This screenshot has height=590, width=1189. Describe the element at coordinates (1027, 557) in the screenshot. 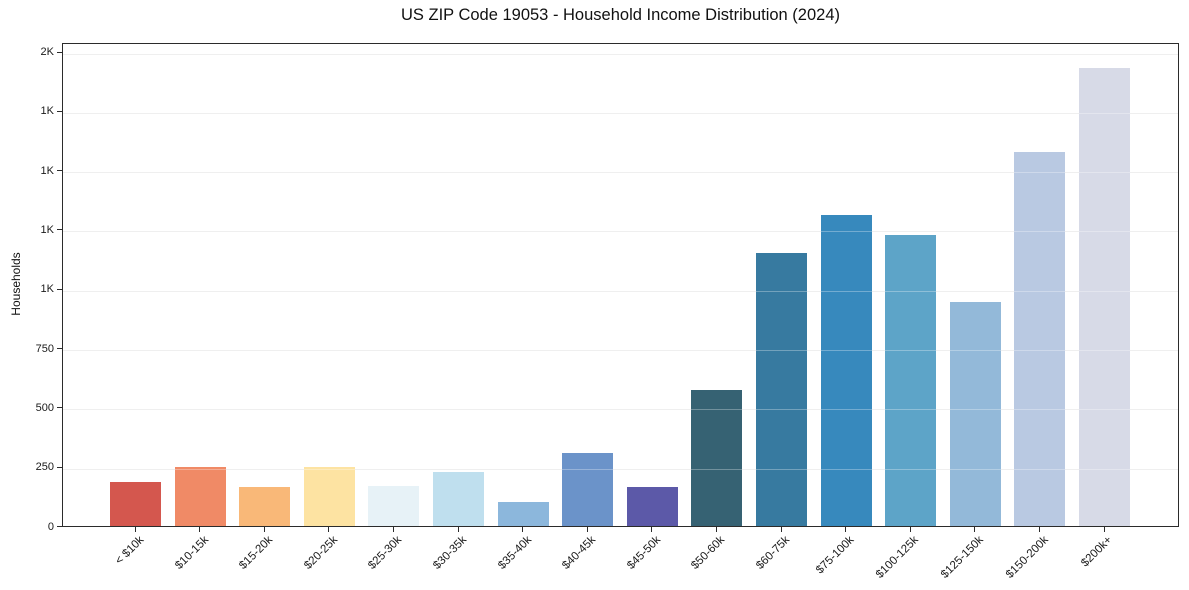

I see `x-tick-label: $150-200k` at that location.